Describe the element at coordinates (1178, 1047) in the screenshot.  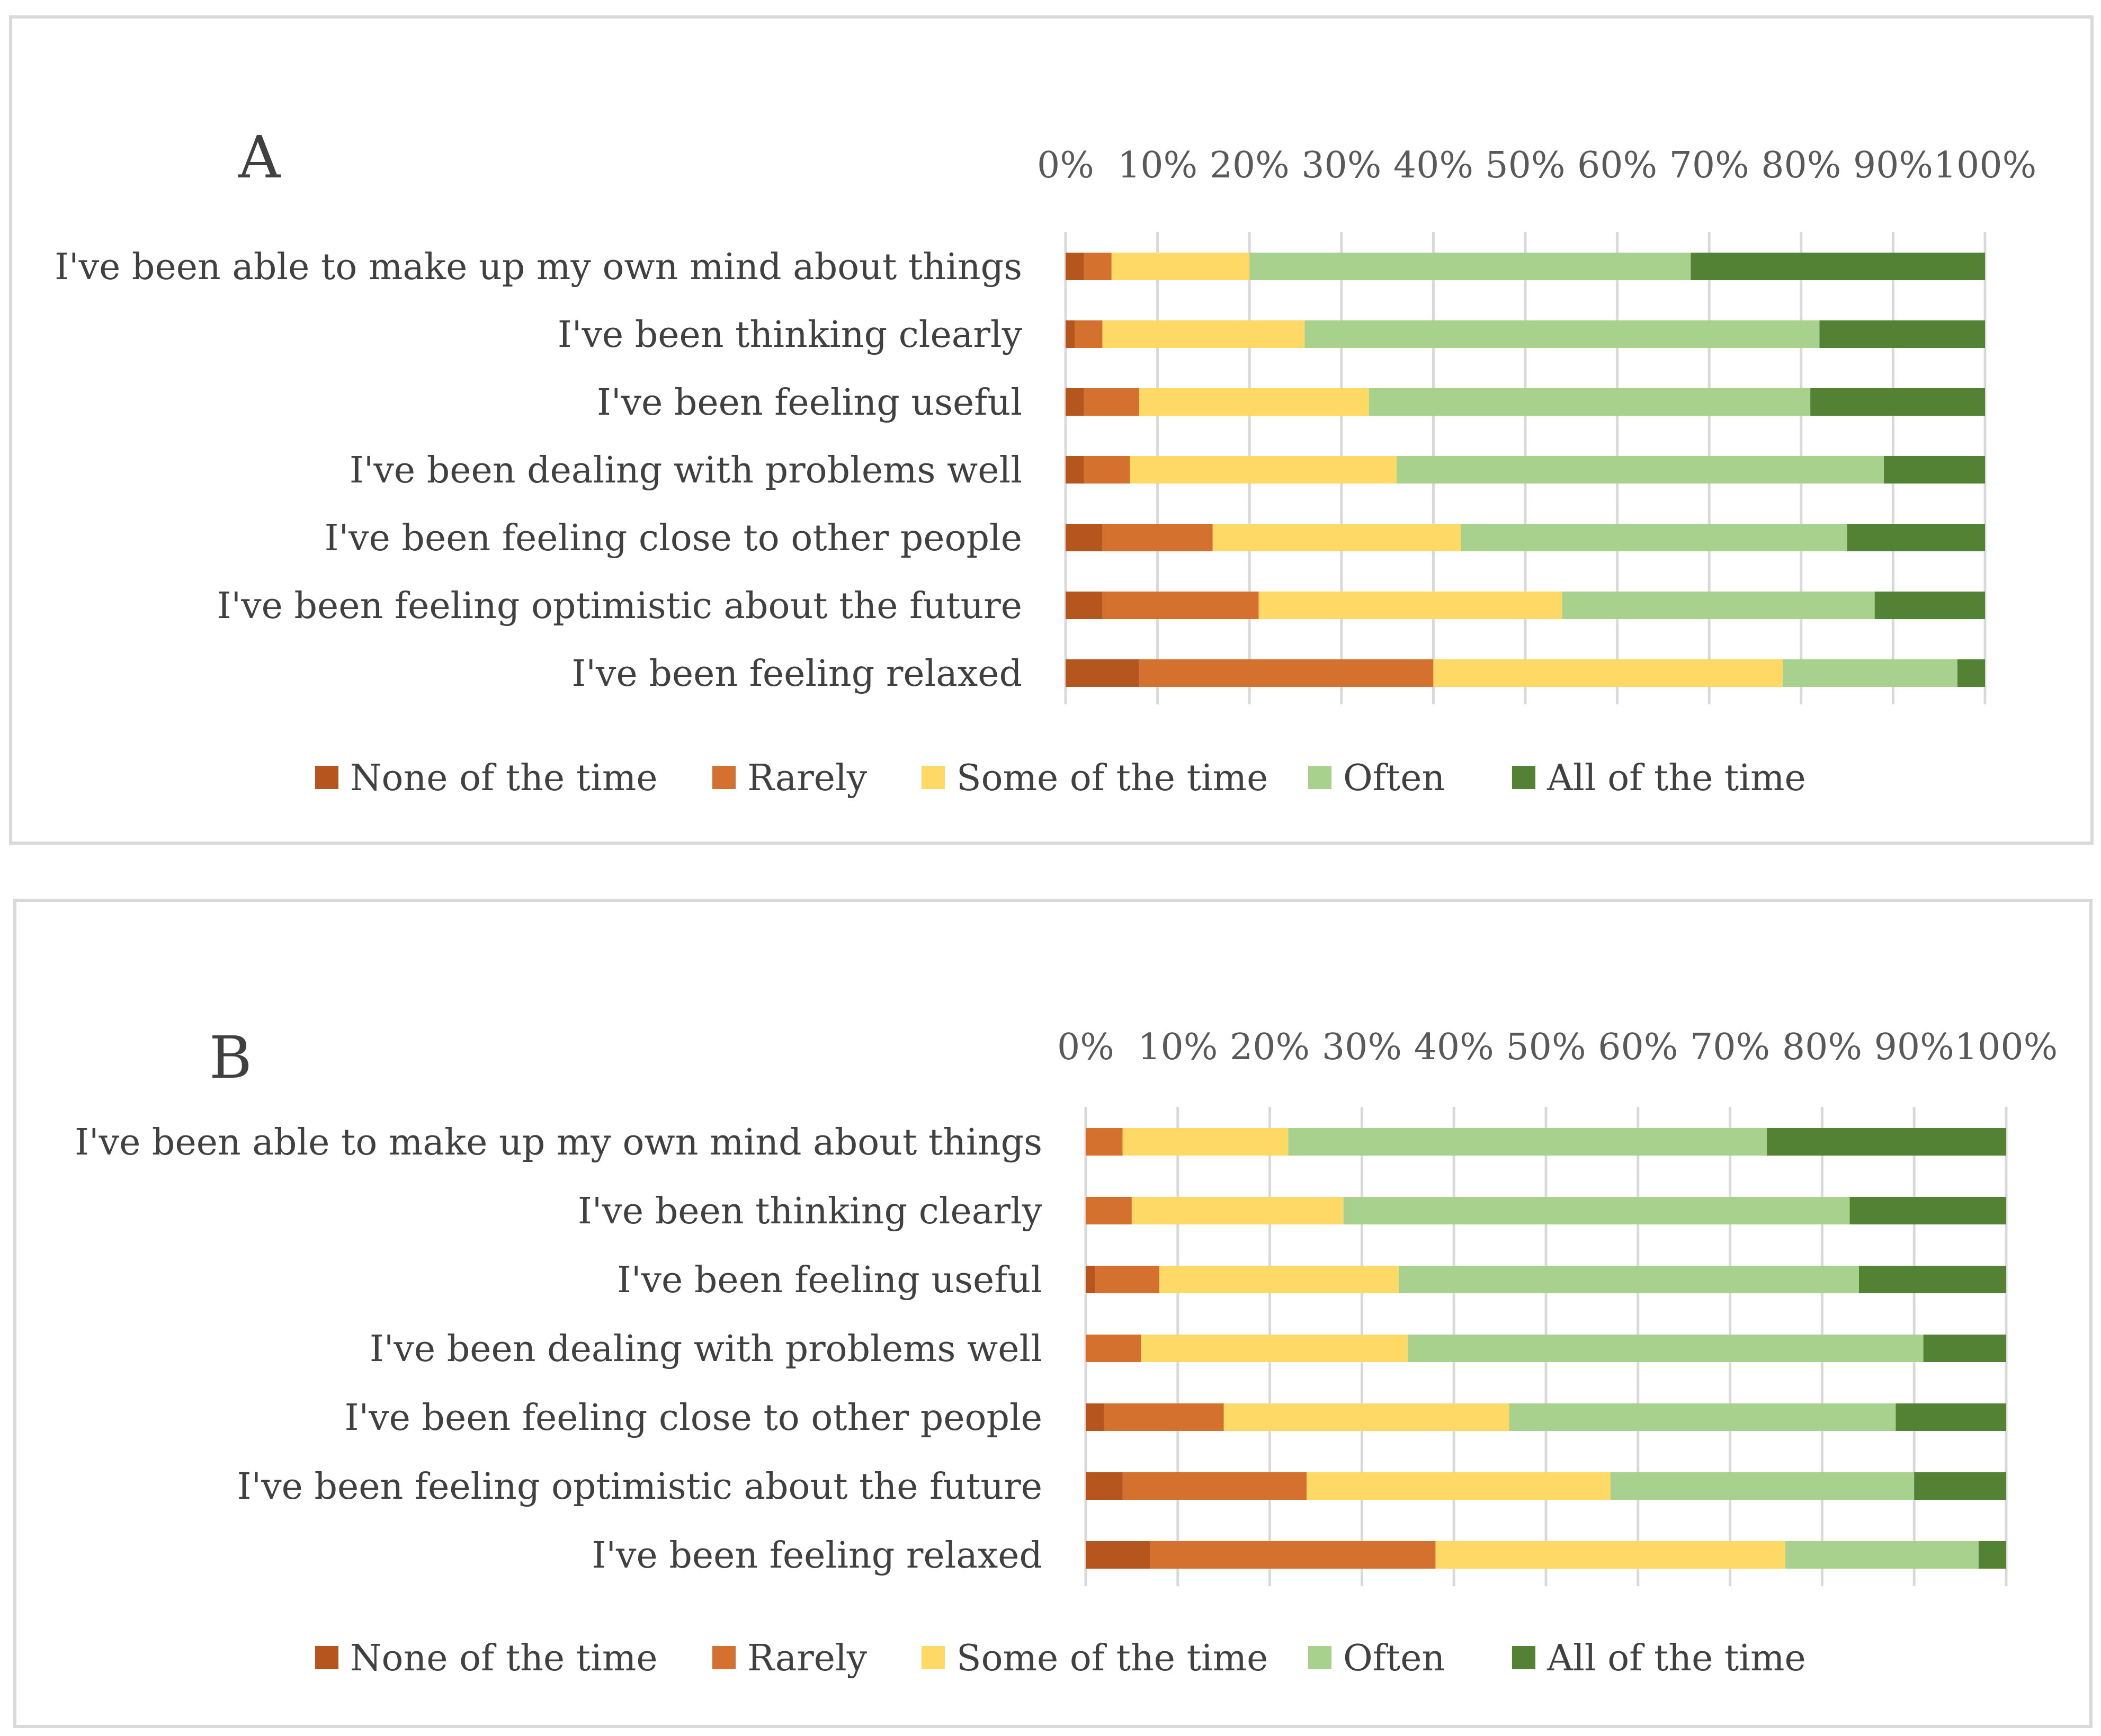
I see `panel-b-x-tick-label-1: 10%` at that location.